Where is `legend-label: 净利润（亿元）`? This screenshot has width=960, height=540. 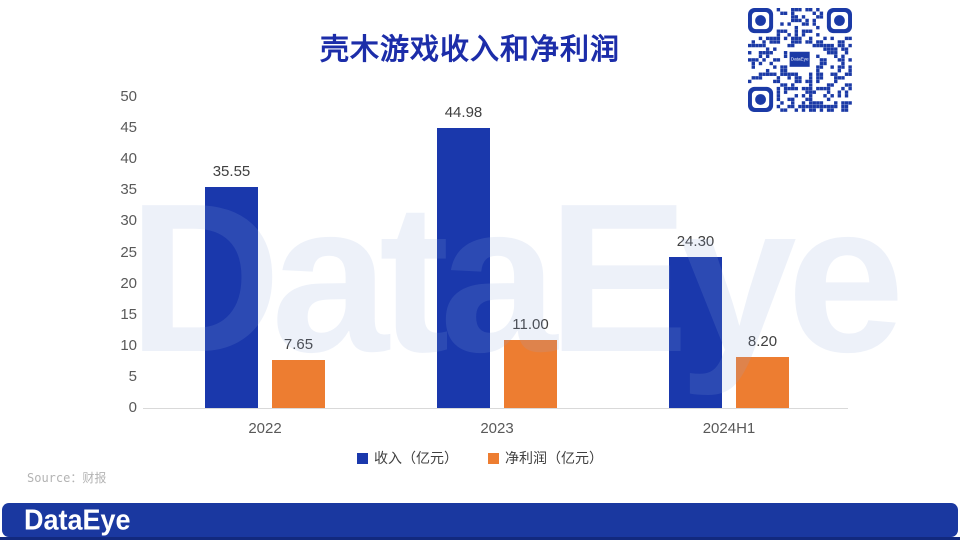
legend-label: 净利润（亿元） is located at coordinates (554, 458).